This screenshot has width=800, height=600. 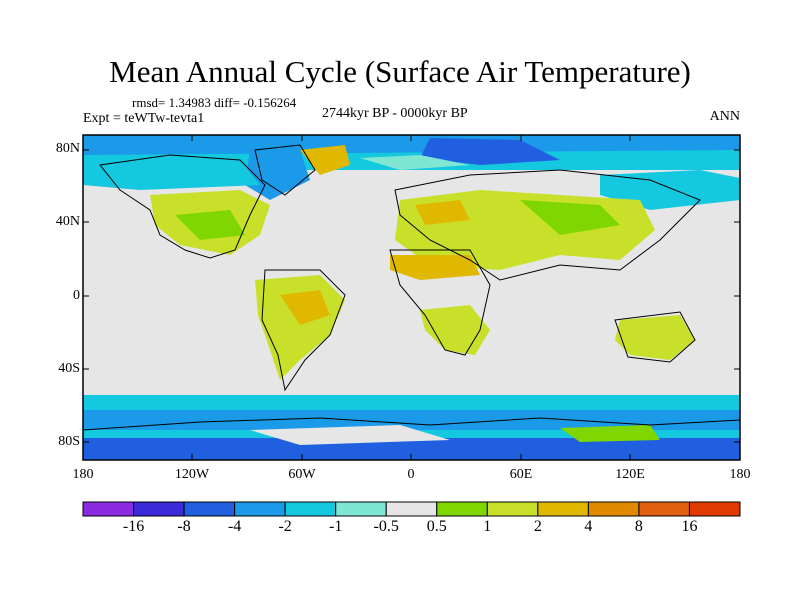 What do you see at coordinates (490, 151) in the screenshot?
I see `siberia-cold` at bounding box center [490, 151].